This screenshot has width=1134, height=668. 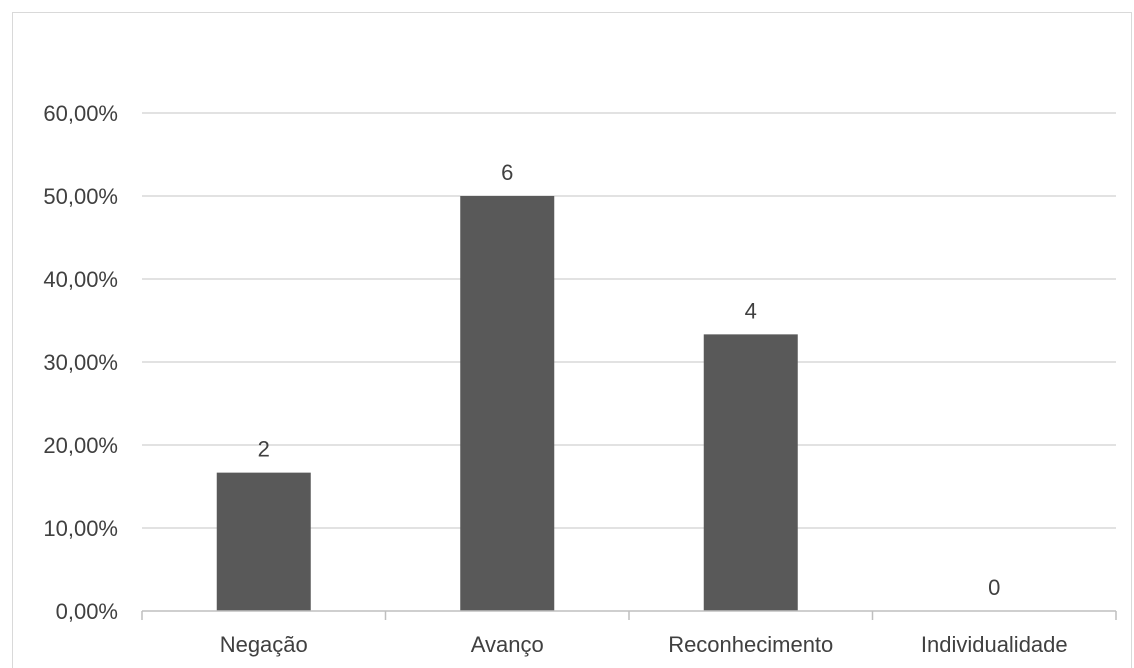 I want to click on data-label: 0, so click(x=994, y=587).